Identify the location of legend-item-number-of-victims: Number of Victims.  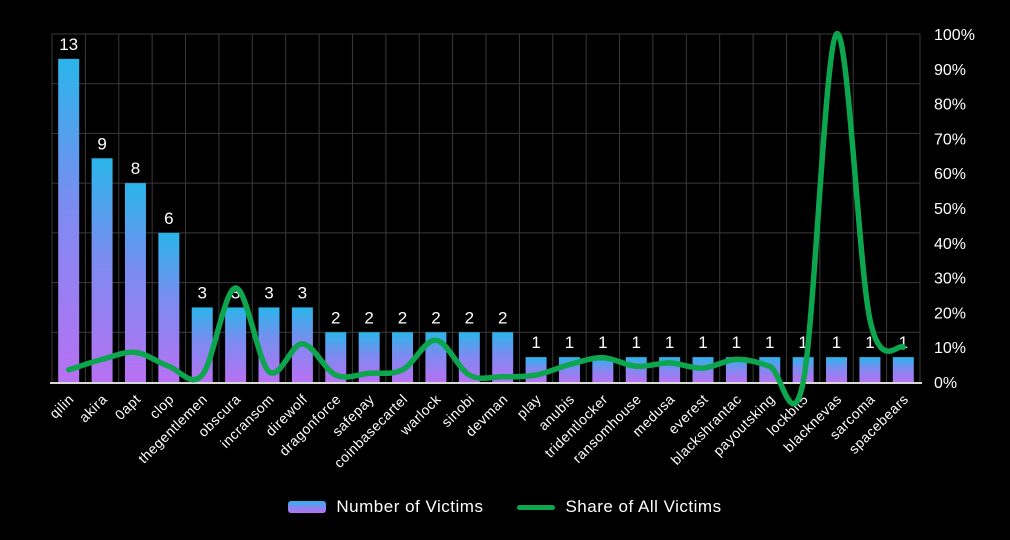
(385, 507).